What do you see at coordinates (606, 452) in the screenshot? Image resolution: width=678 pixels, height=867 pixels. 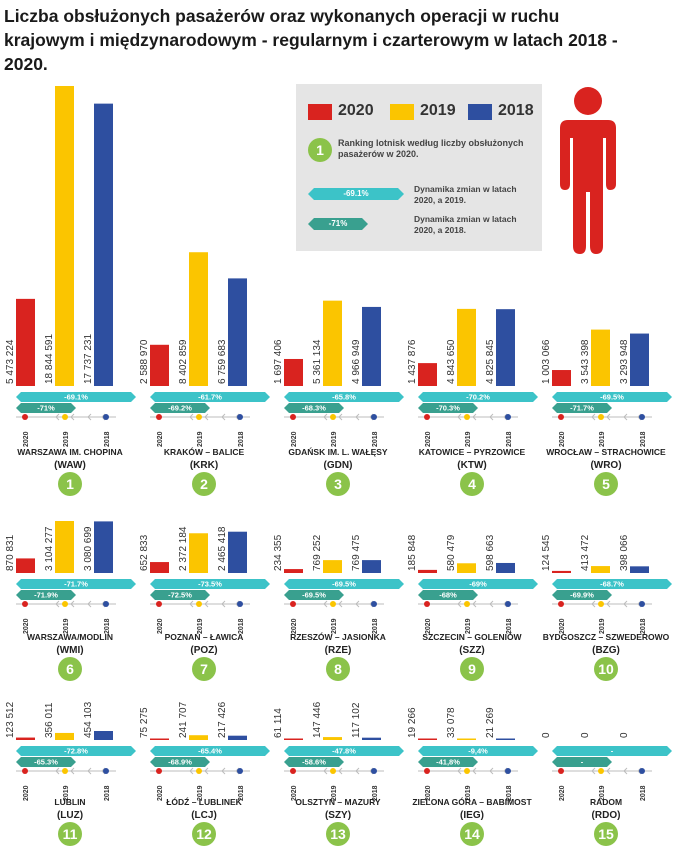 I see `airport-name: WROCŁAW – STRACHOWICE` at bounding box center [606, 452].